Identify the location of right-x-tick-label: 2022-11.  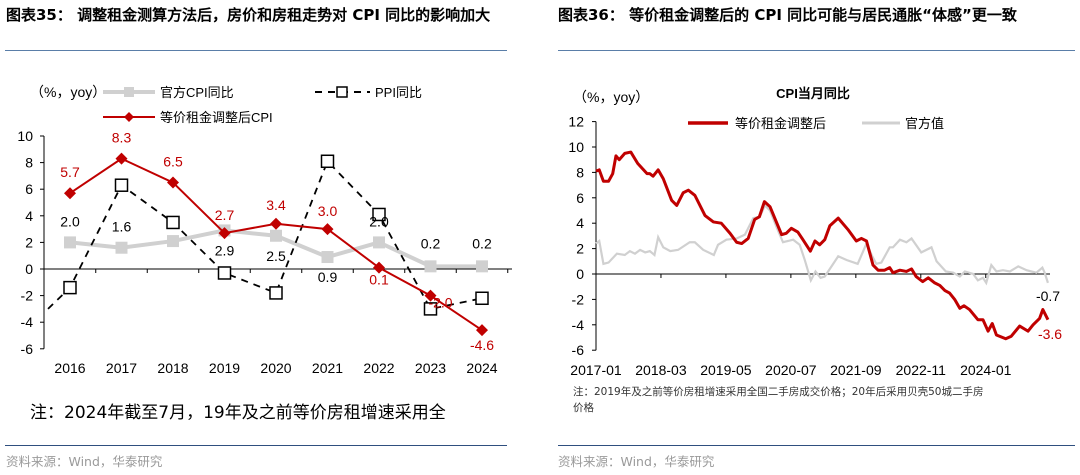
(921, 370).